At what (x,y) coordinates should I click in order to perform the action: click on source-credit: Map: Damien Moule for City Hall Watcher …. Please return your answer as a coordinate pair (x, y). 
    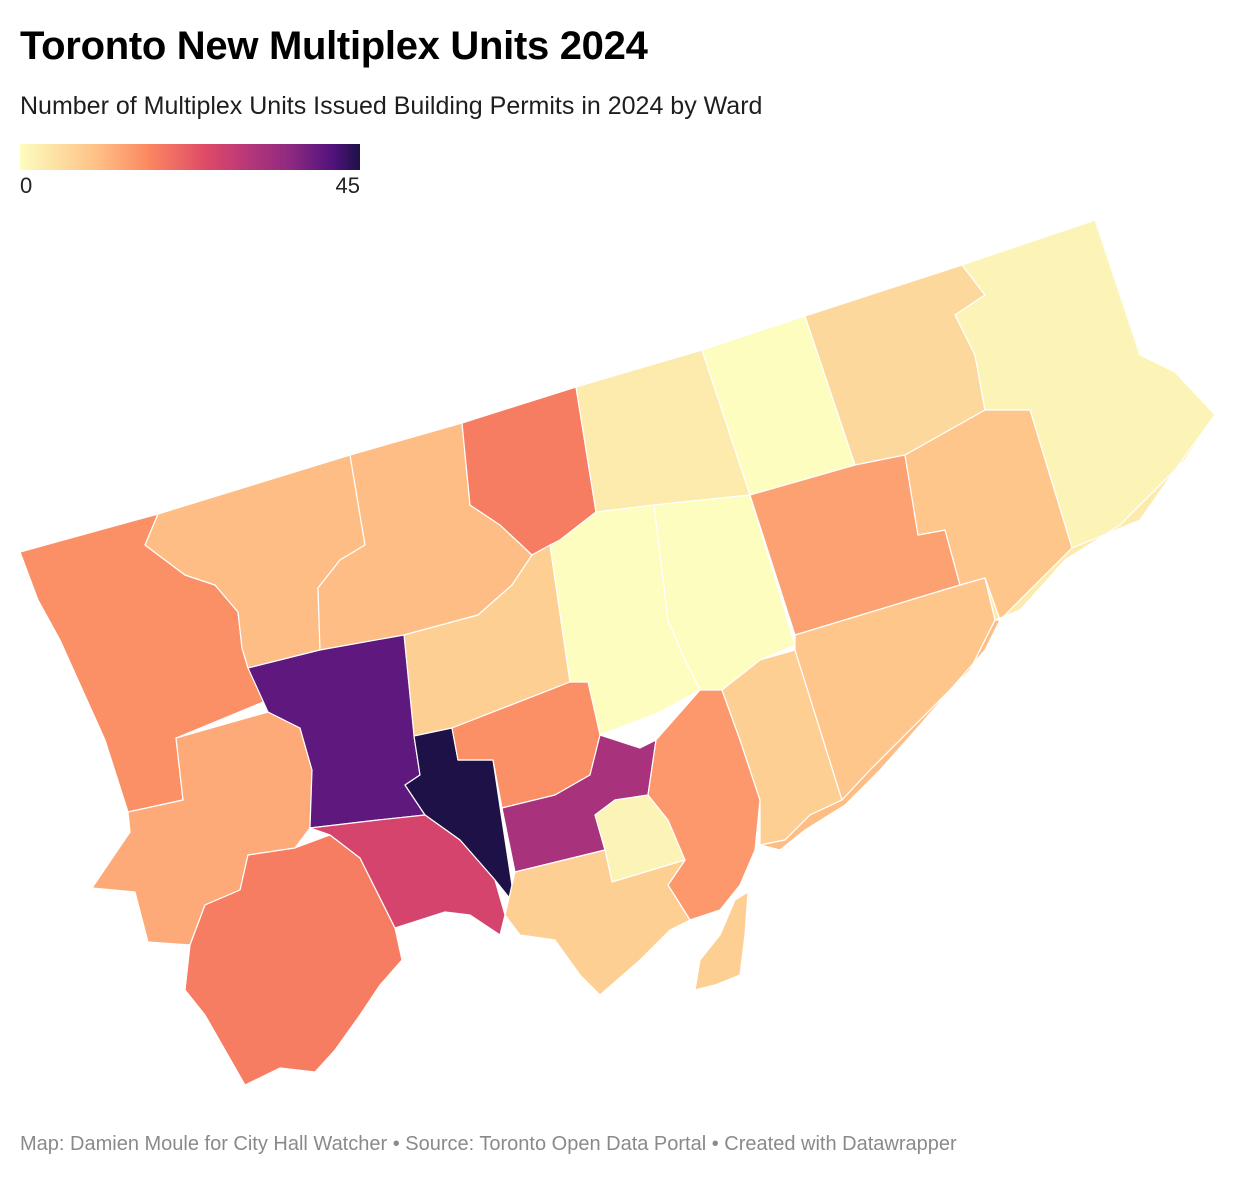
    Looking at the image, I should click on (488, 1144).